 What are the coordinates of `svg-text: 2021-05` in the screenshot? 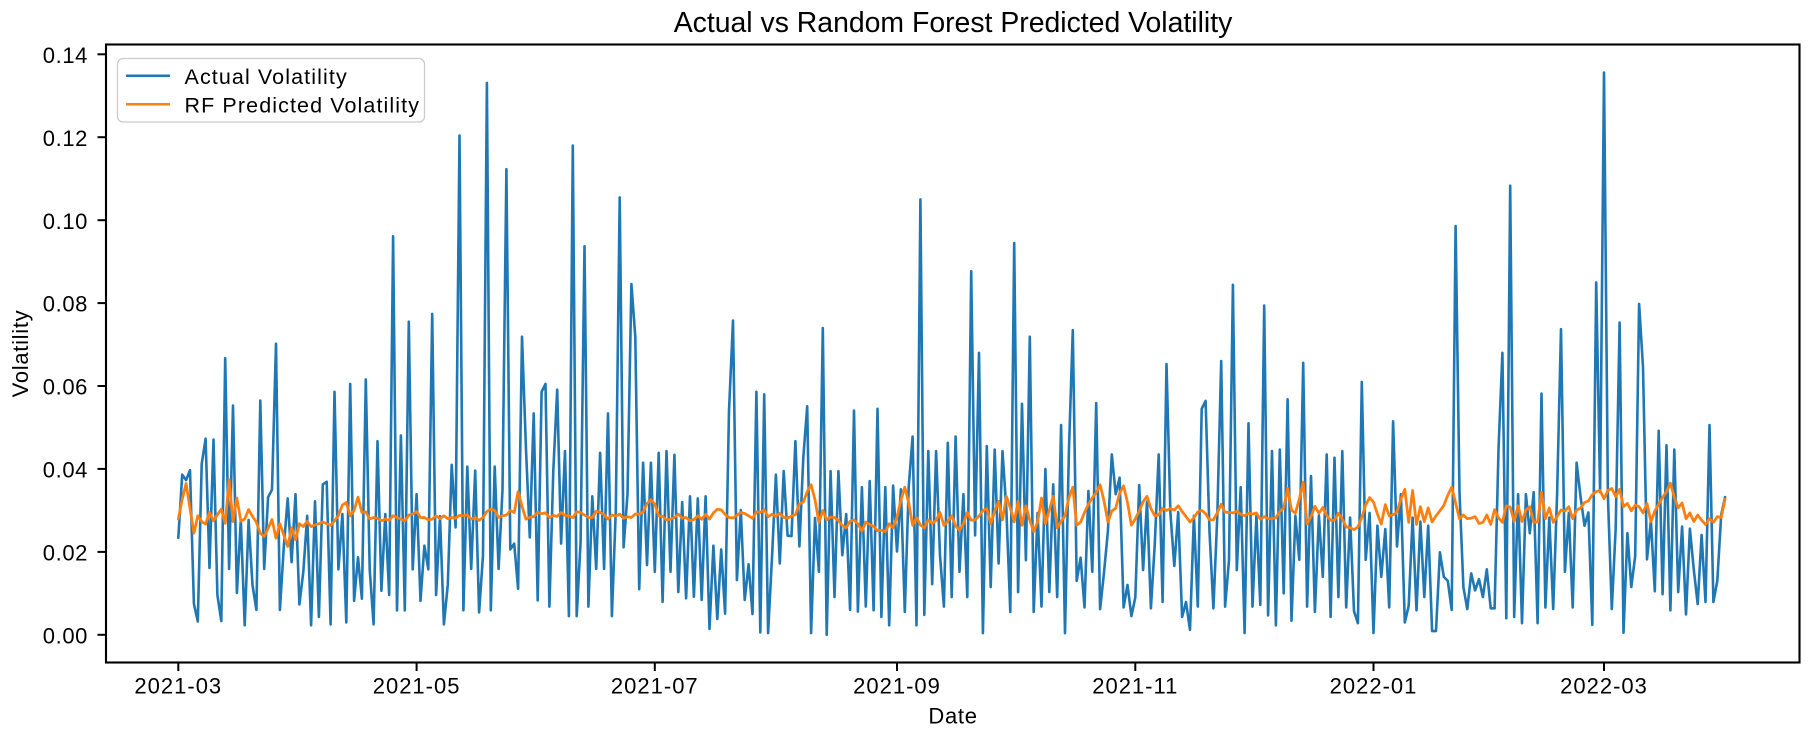 It's located at (417, 686).